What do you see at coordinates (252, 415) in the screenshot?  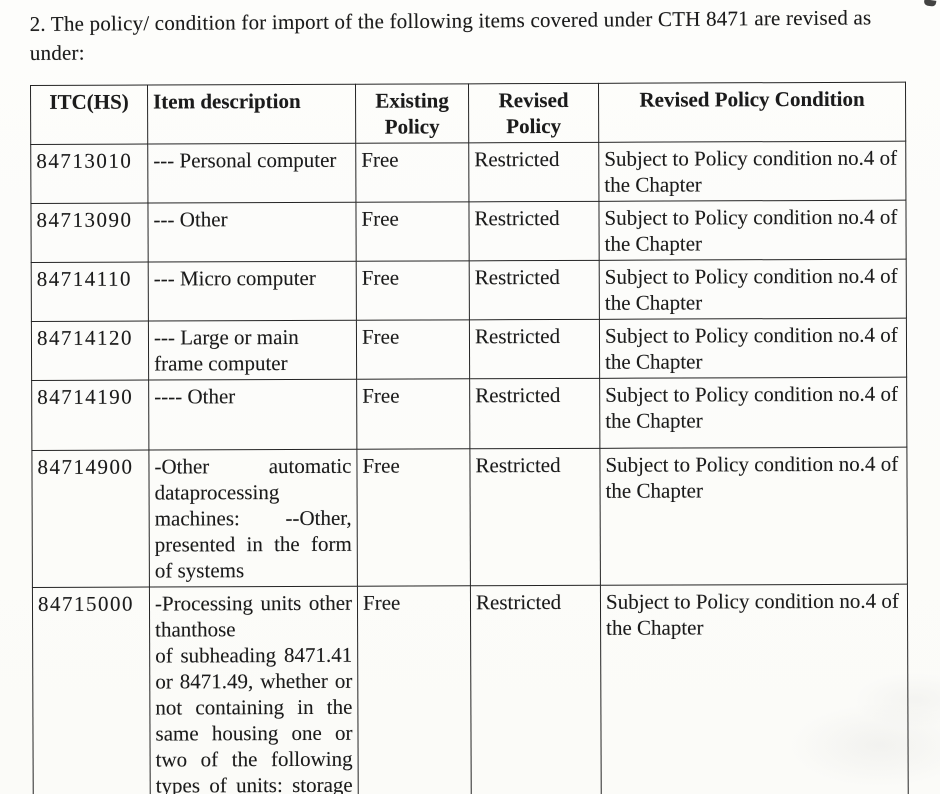 I see `cell-item-description: ---- Other` at bounding box center [252, 415].